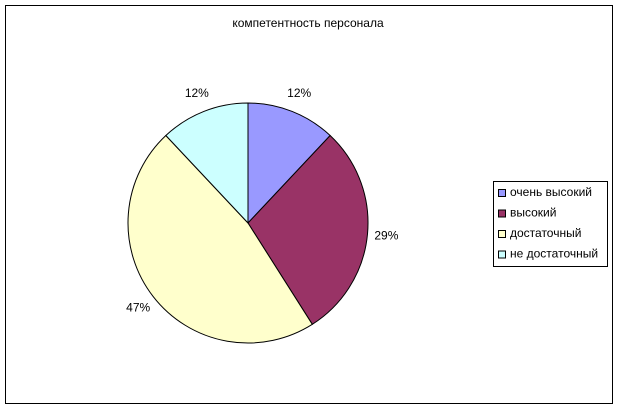  Describe the element at coordinates (533, 213) in the screenshot. I see `legend-label: высокий` at that location.